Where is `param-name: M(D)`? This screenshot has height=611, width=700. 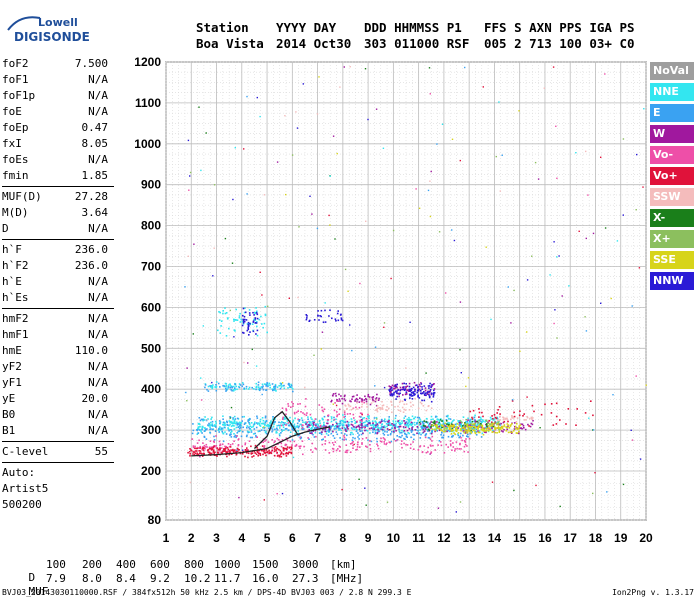
param-name: M(D) is located at coordinates (15, 212).